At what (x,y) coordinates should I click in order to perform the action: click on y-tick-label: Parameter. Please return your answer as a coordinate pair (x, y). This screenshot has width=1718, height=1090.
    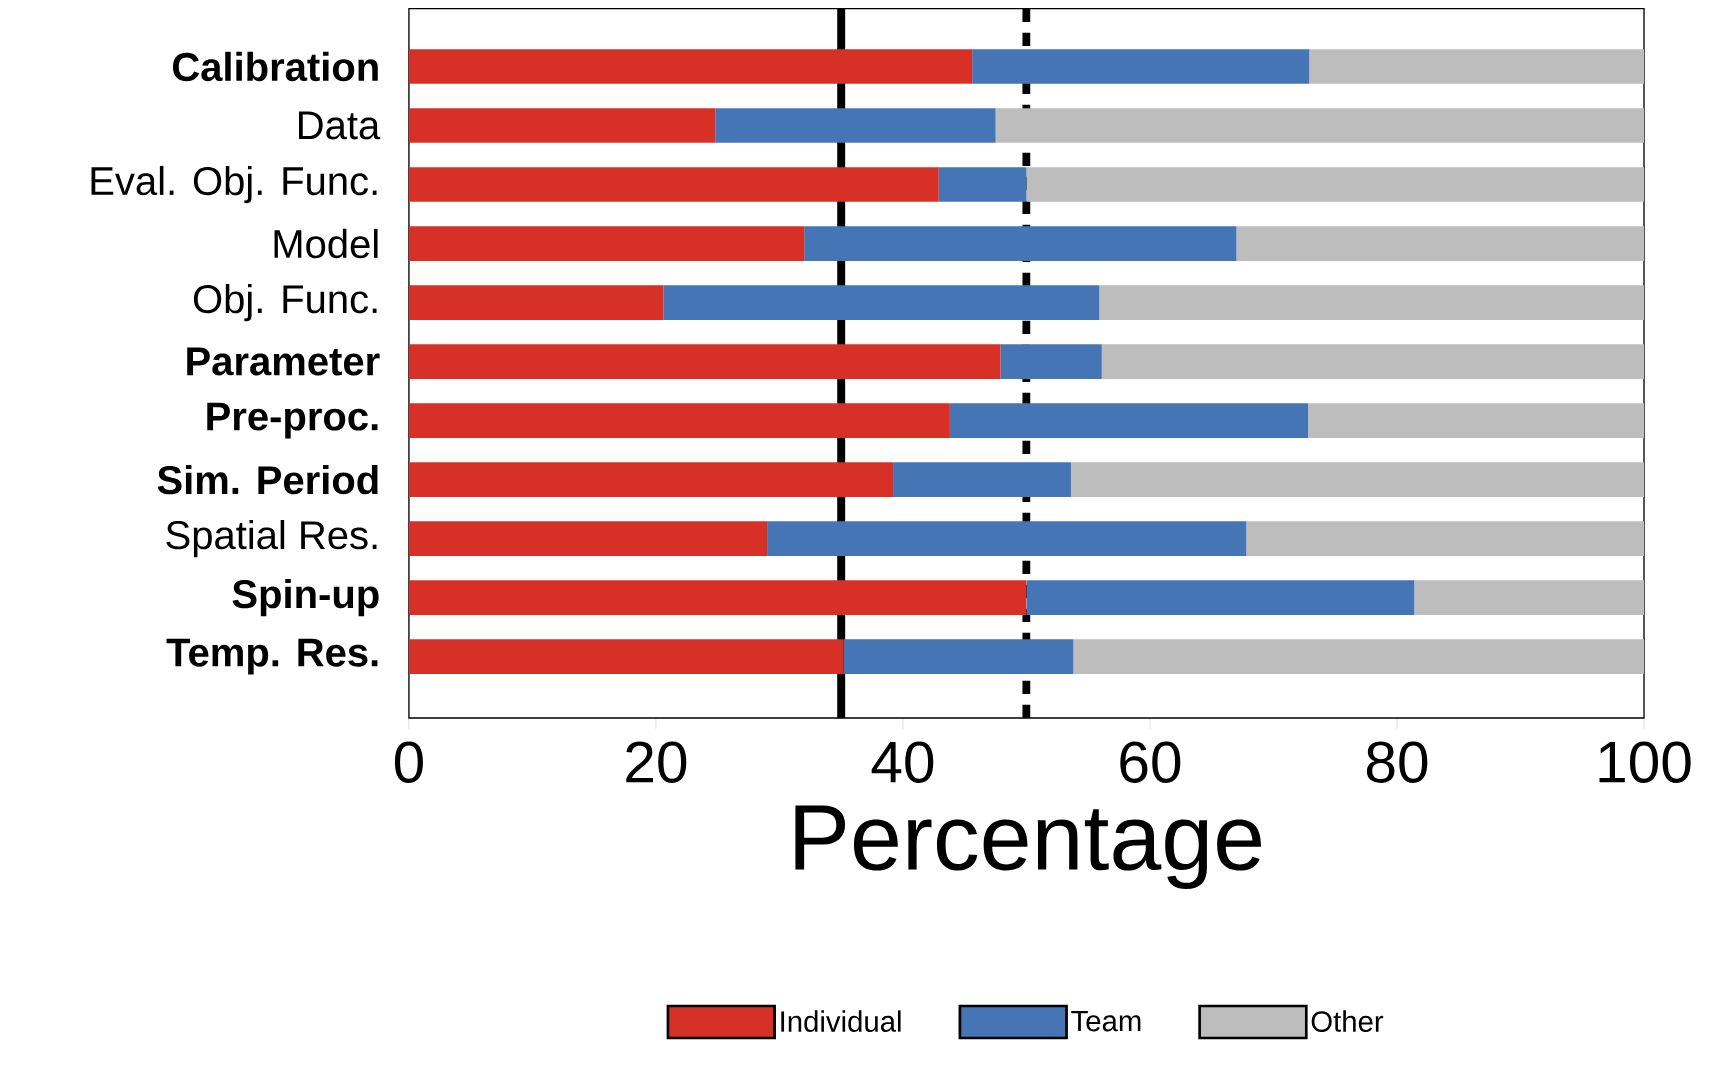
    Looking at the image, I should click on (283, 361).